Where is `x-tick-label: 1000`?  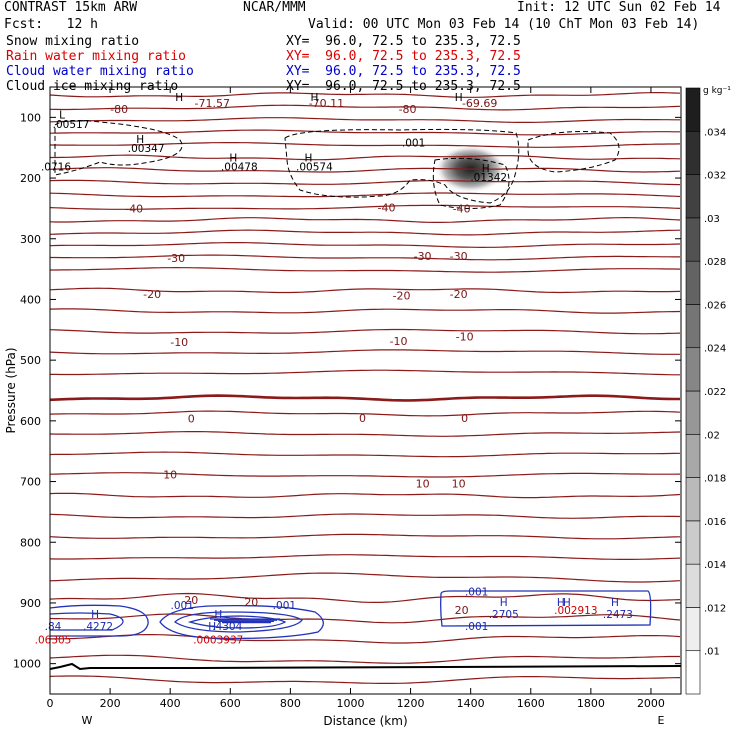
x-tick-label: 1000 is located at coordinates (350, 703).